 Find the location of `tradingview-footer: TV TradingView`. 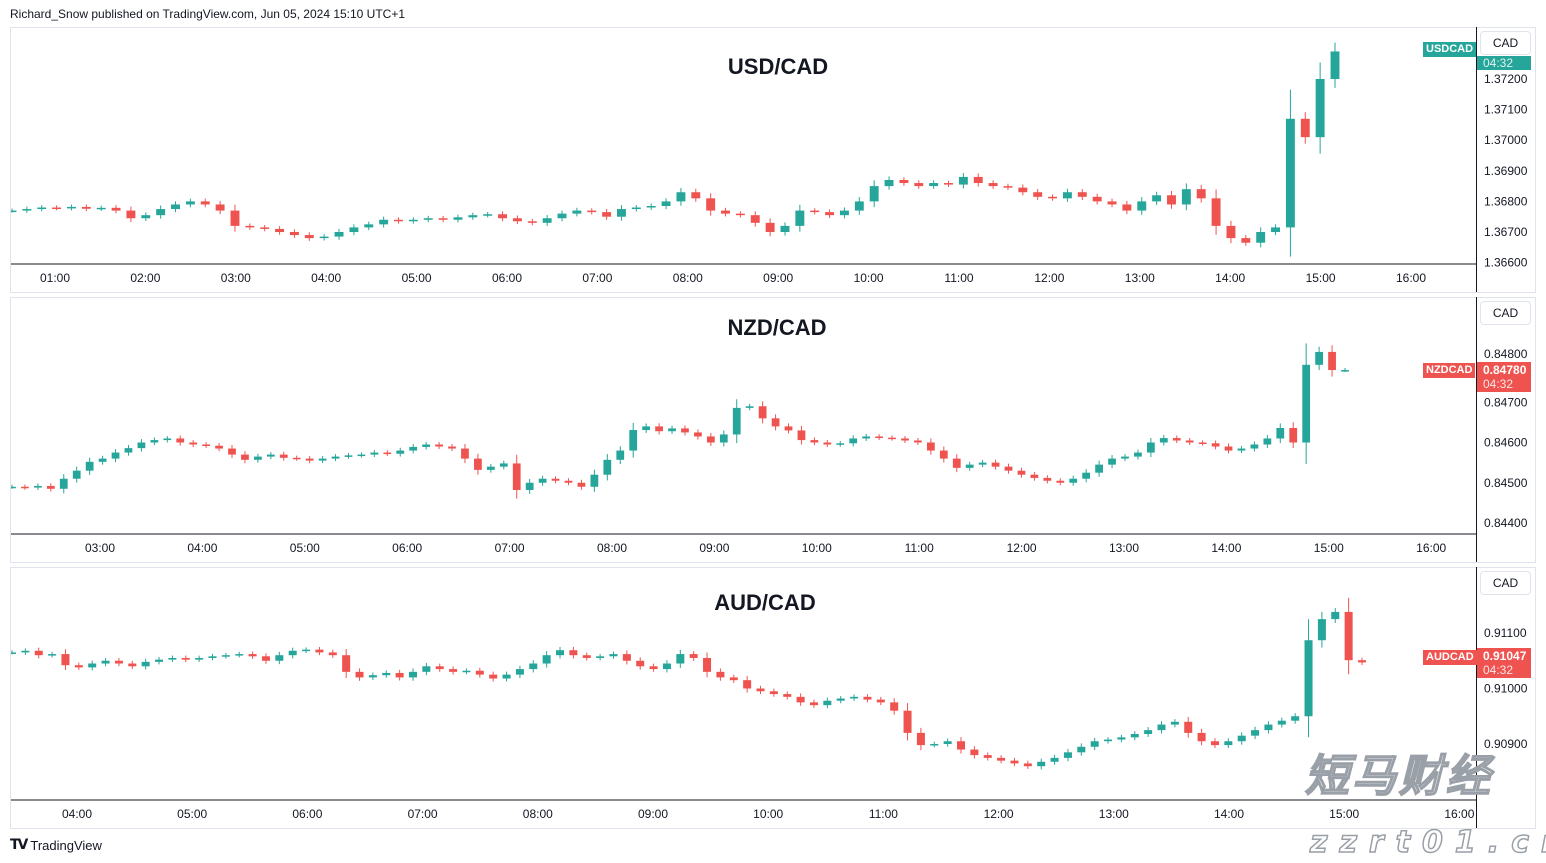

tradingview-footer: TV TradingView is located at coordinates (56, 845).